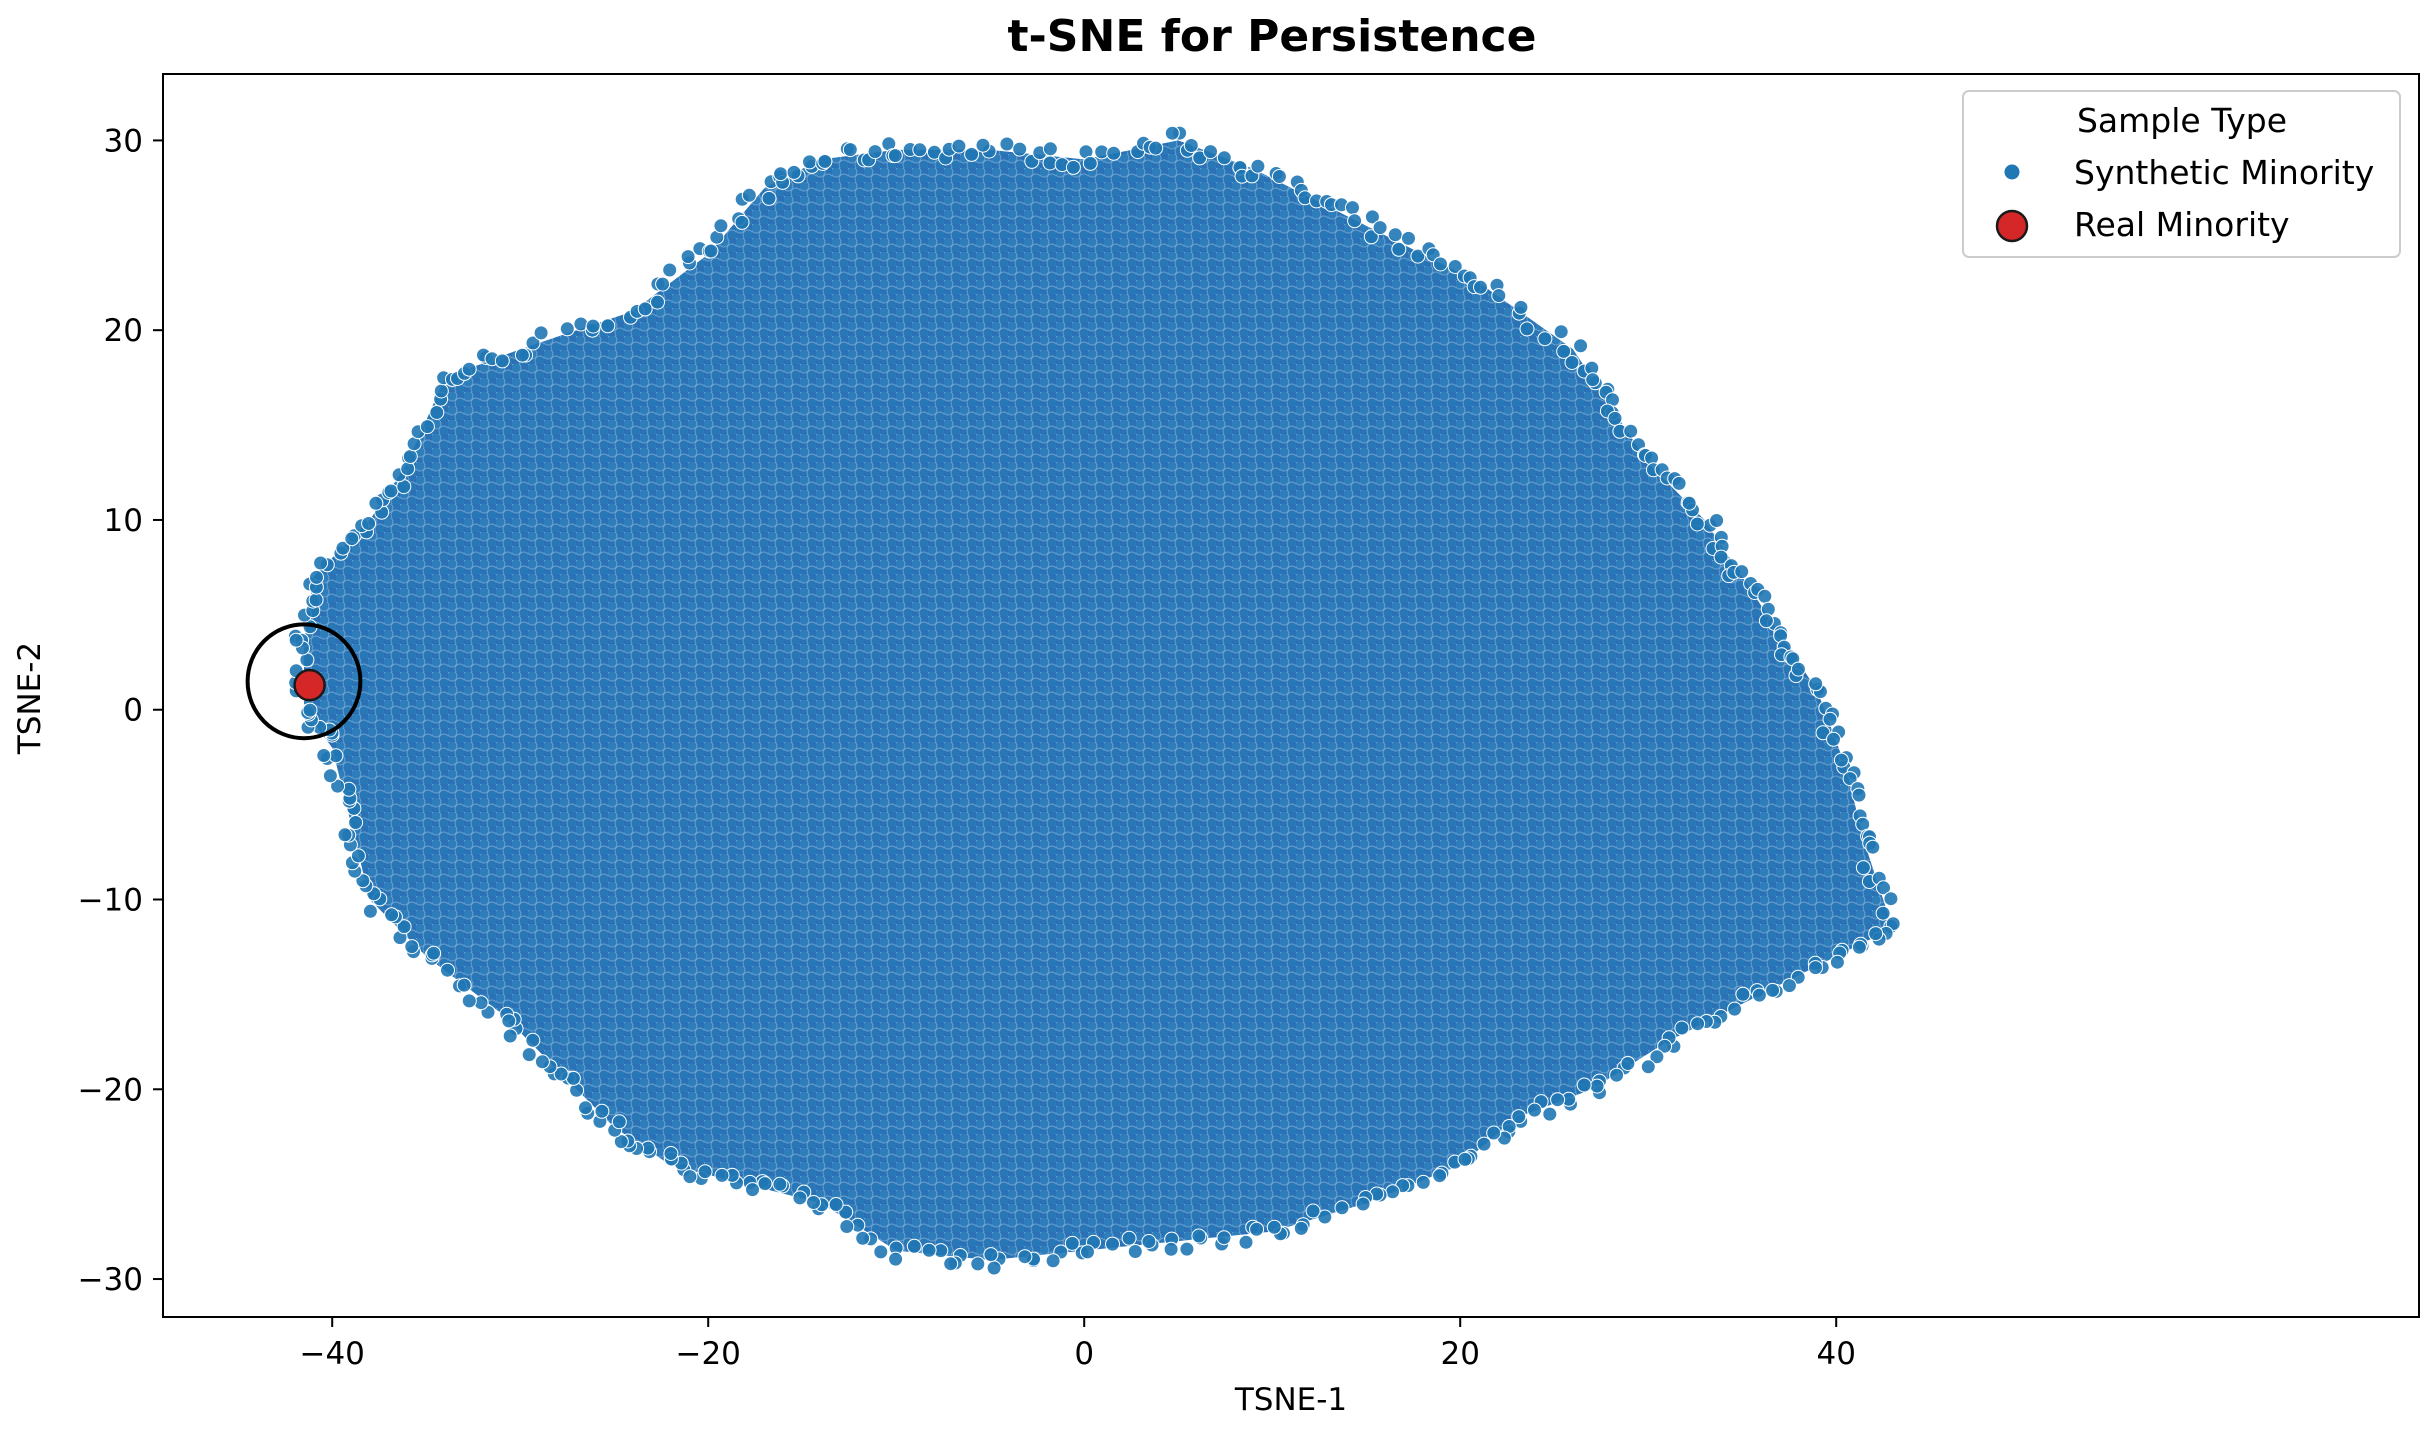 The image size is (2429, 1433). I want to click on x-axis: −40 −20 0 20 40, so click(1077, 1344).